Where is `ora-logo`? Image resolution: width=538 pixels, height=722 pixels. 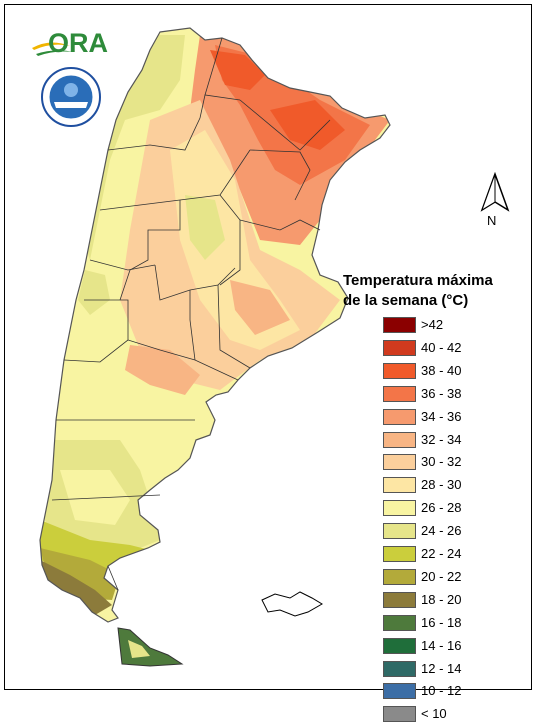 ora-logo is located at coordinates (53, 49).